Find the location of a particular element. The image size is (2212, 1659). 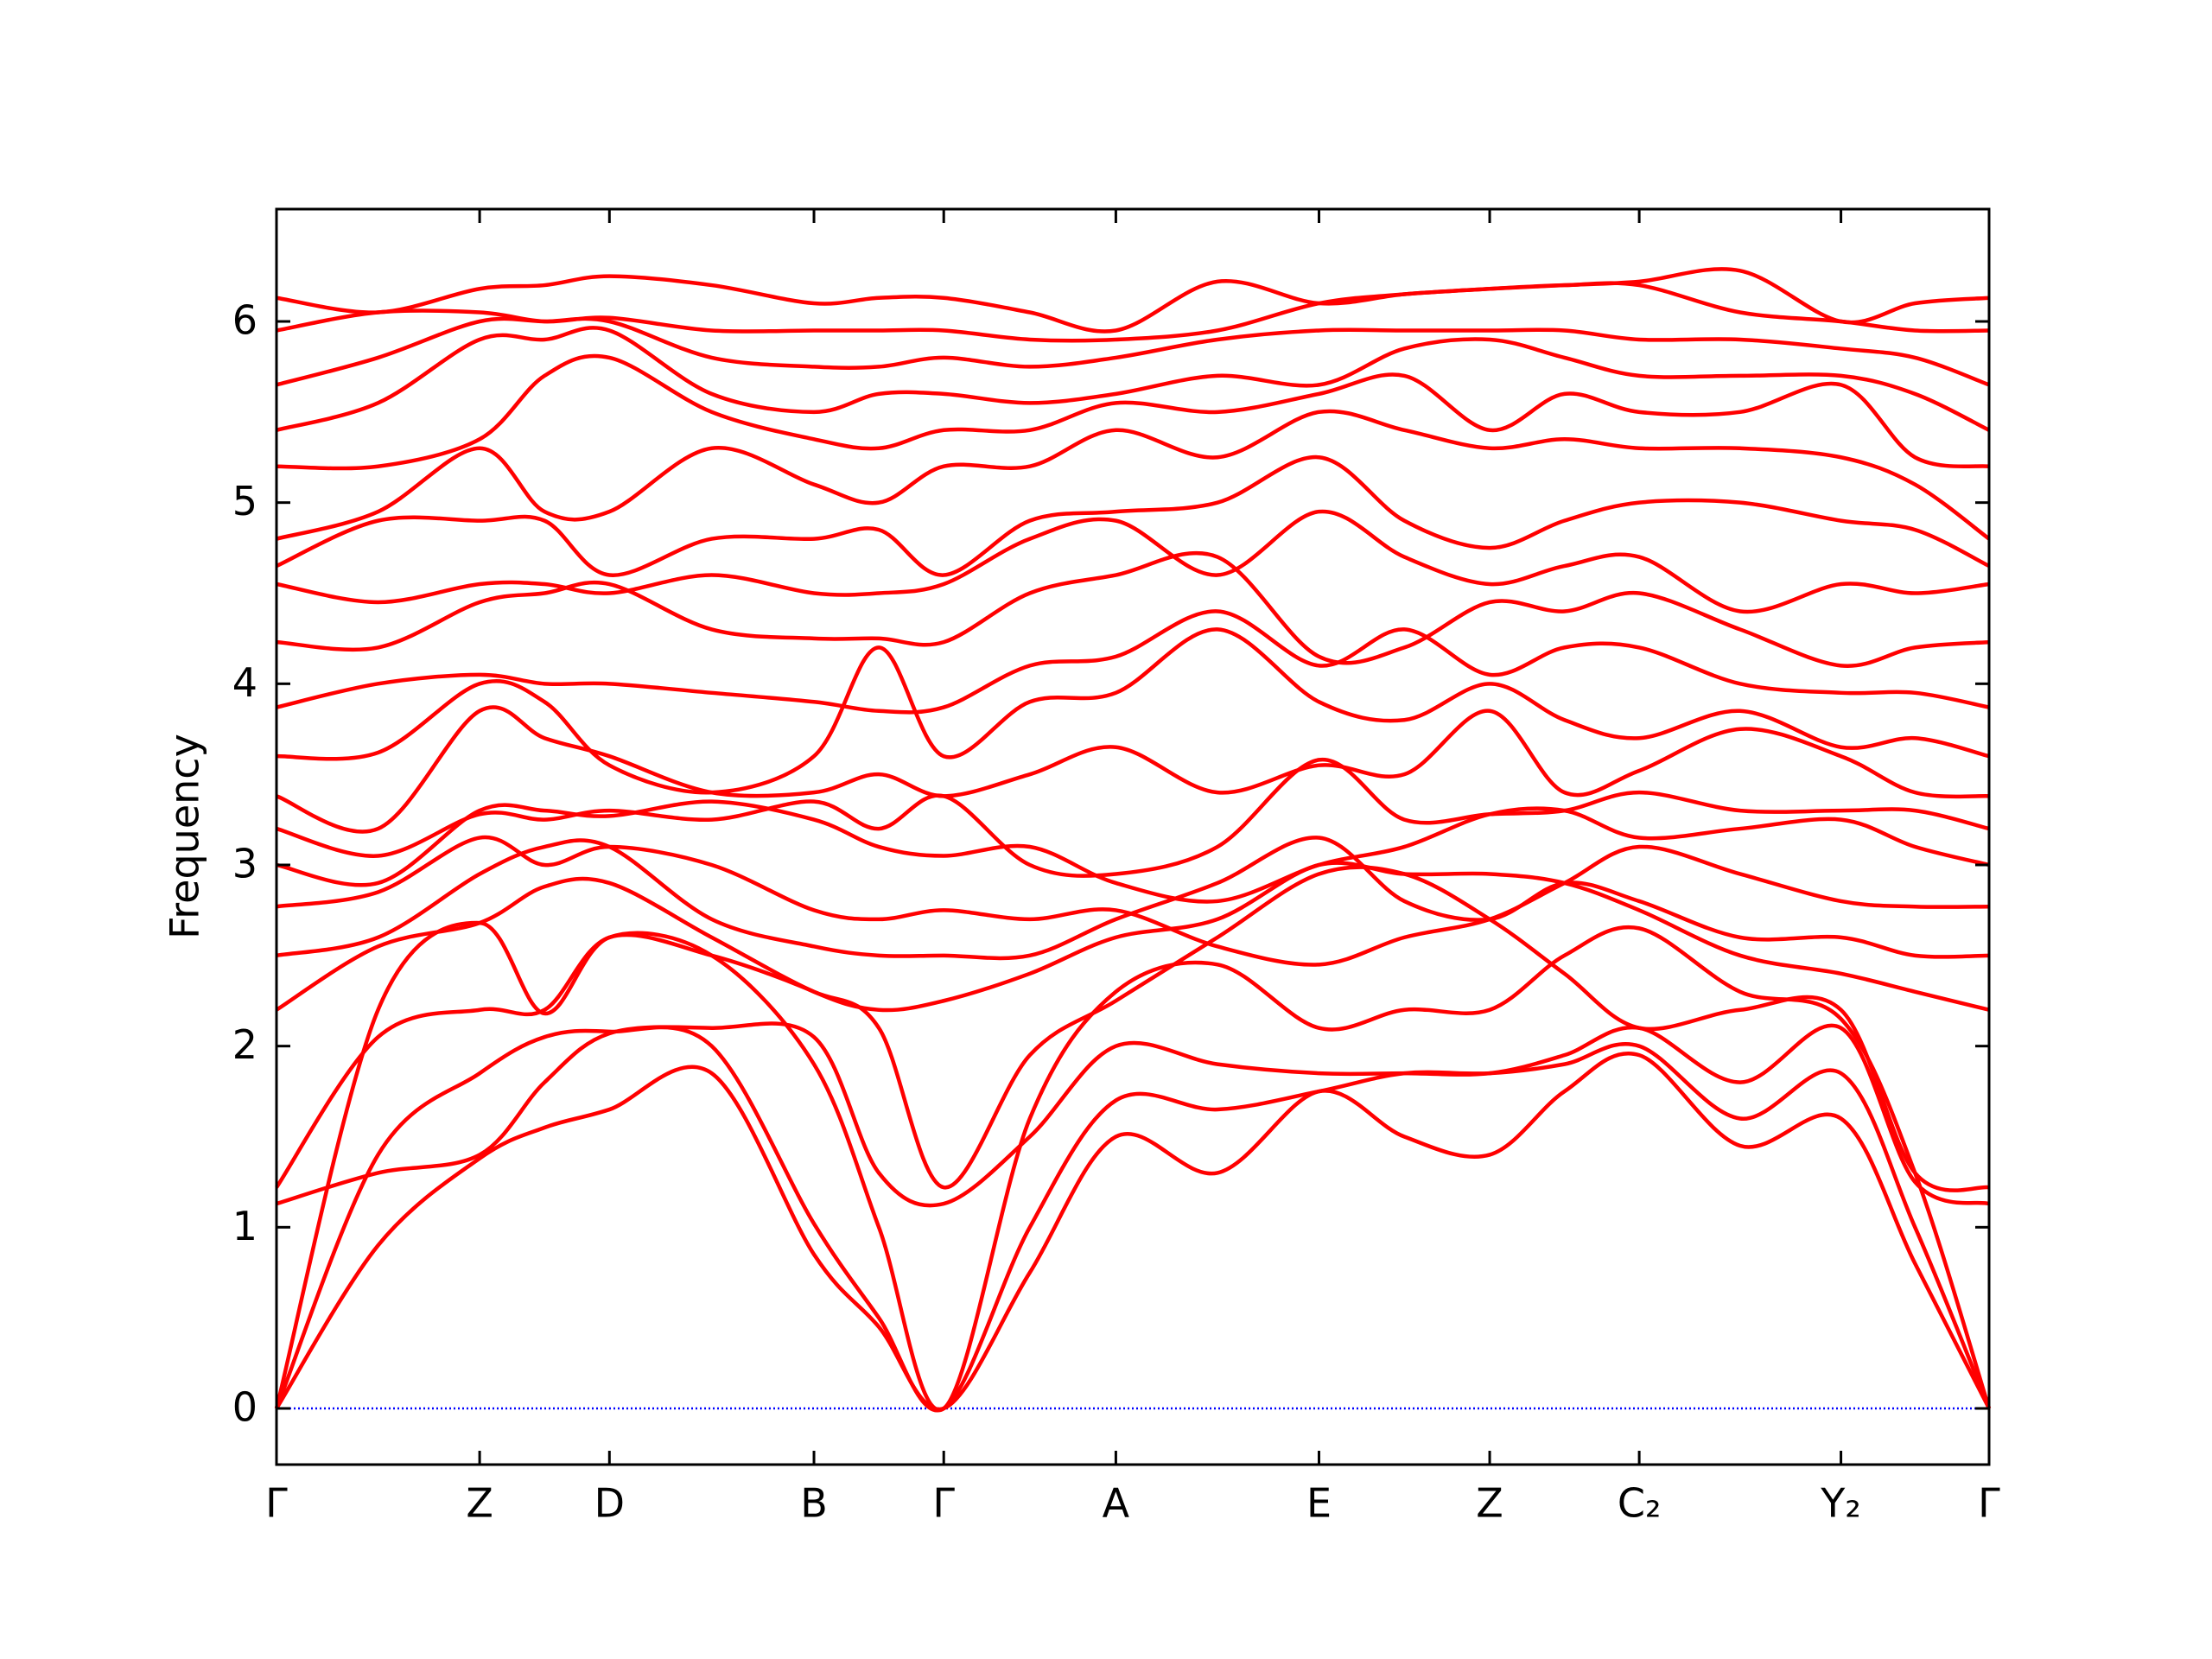

y-tick-label: 4 is located at coordinates (244, 682).